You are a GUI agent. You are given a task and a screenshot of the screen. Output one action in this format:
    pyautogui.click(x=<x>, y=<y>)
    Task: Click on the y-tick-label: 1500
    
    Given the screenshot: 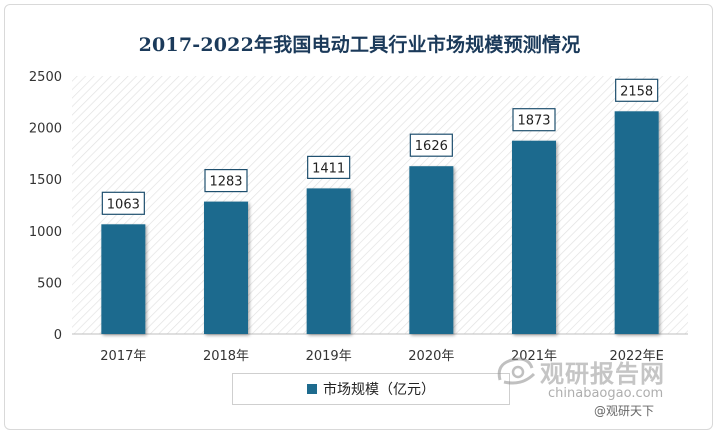 What is the action you would take?
    pyautogui.click(x=45, y=180)
    